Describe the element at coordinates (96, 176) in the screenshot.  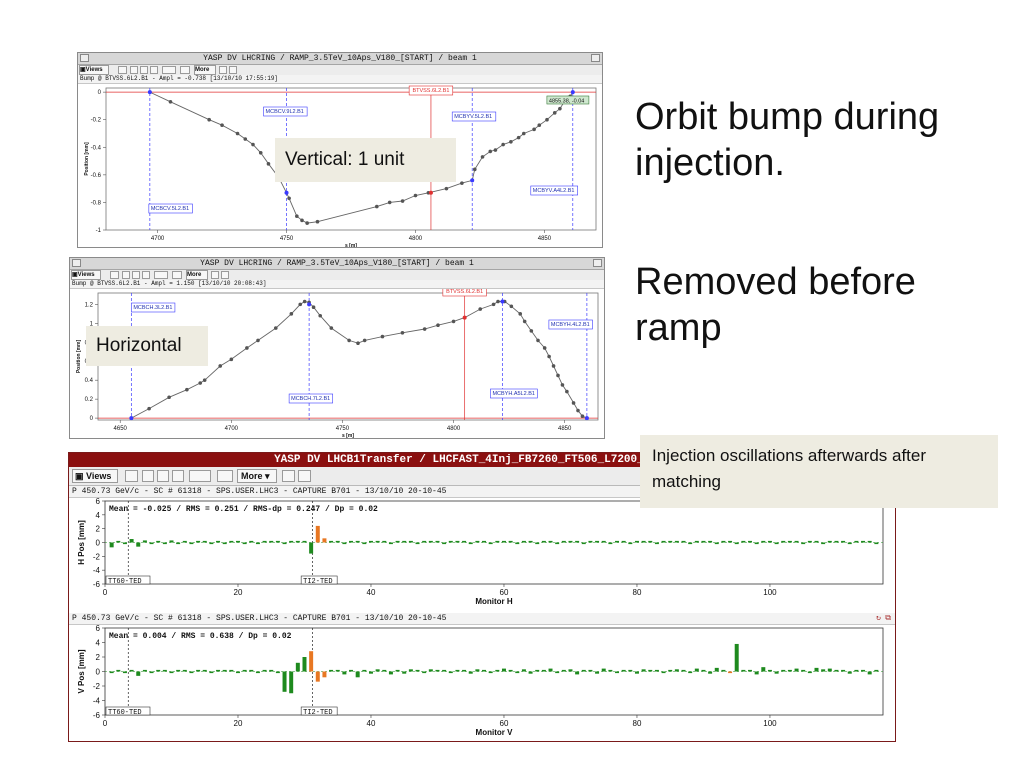
I see `y-tick-label: -0.6` at that location.